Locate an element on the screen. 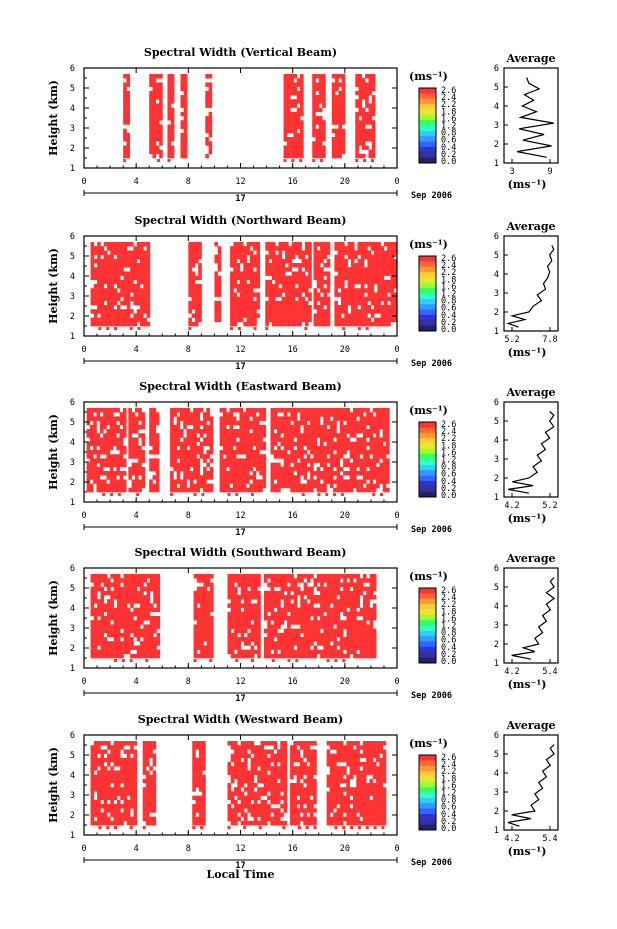 Image resolution: width=617 pixels, height=929 pixels. colorbar-segment is located at coordinates (427, 275).